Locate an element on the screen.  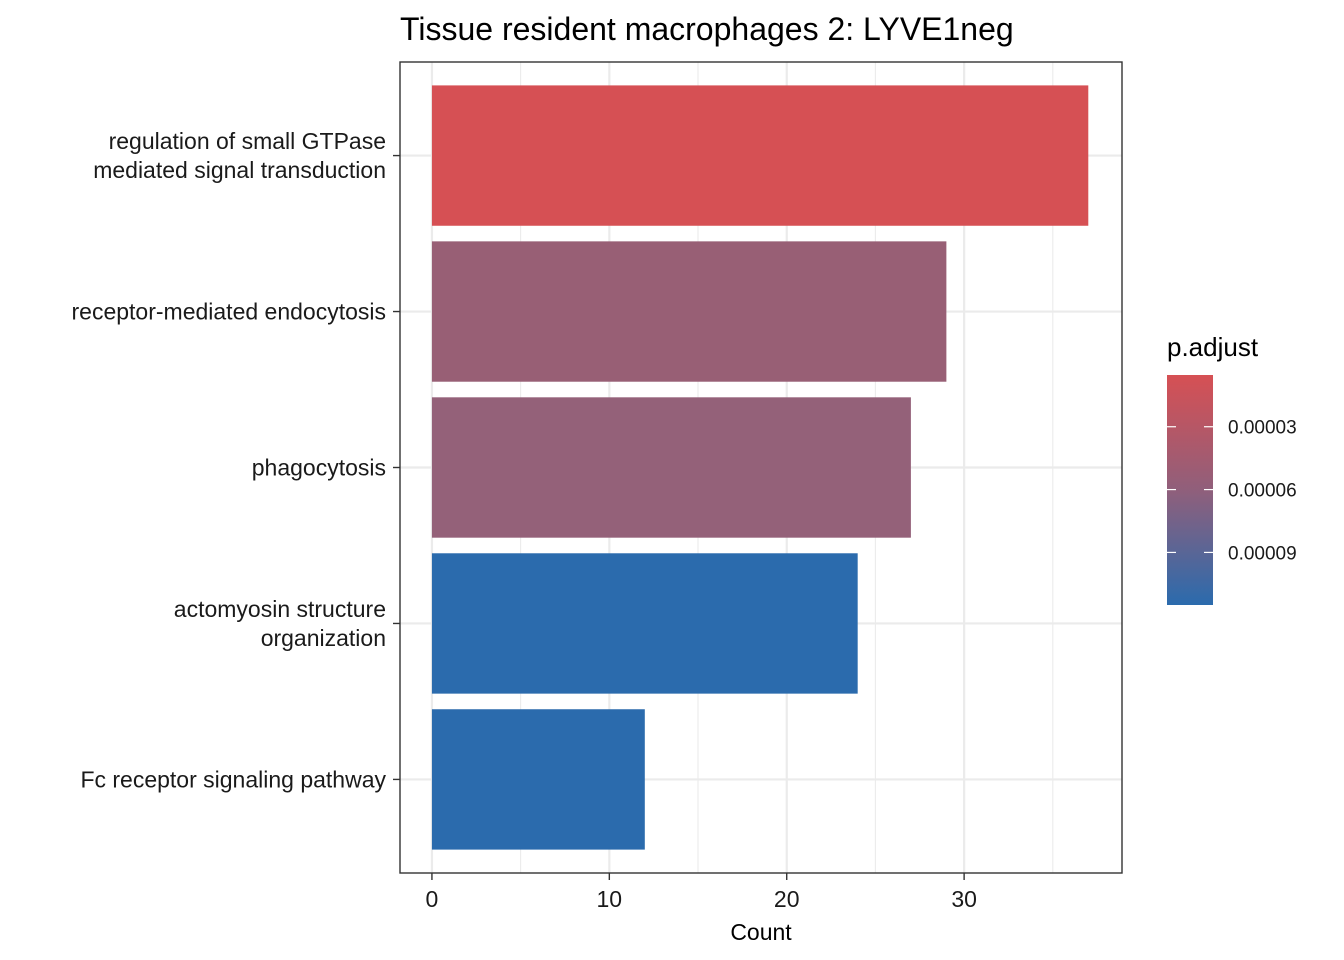
x-tick-label: 10 is located at coordinates (610, 899).